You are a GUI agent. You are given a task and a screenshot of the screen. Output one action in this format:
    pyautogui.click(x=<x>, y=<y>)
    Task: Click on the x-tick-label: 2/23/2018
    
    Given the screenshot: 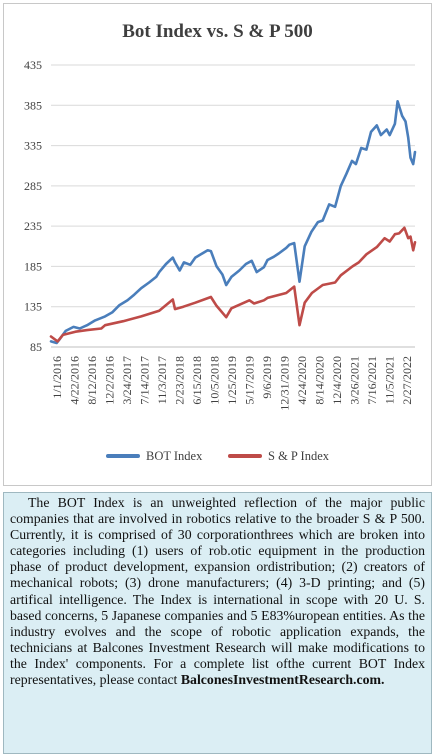 What is the action you would take?
    pyautogui.click(x=180, y=380)
    